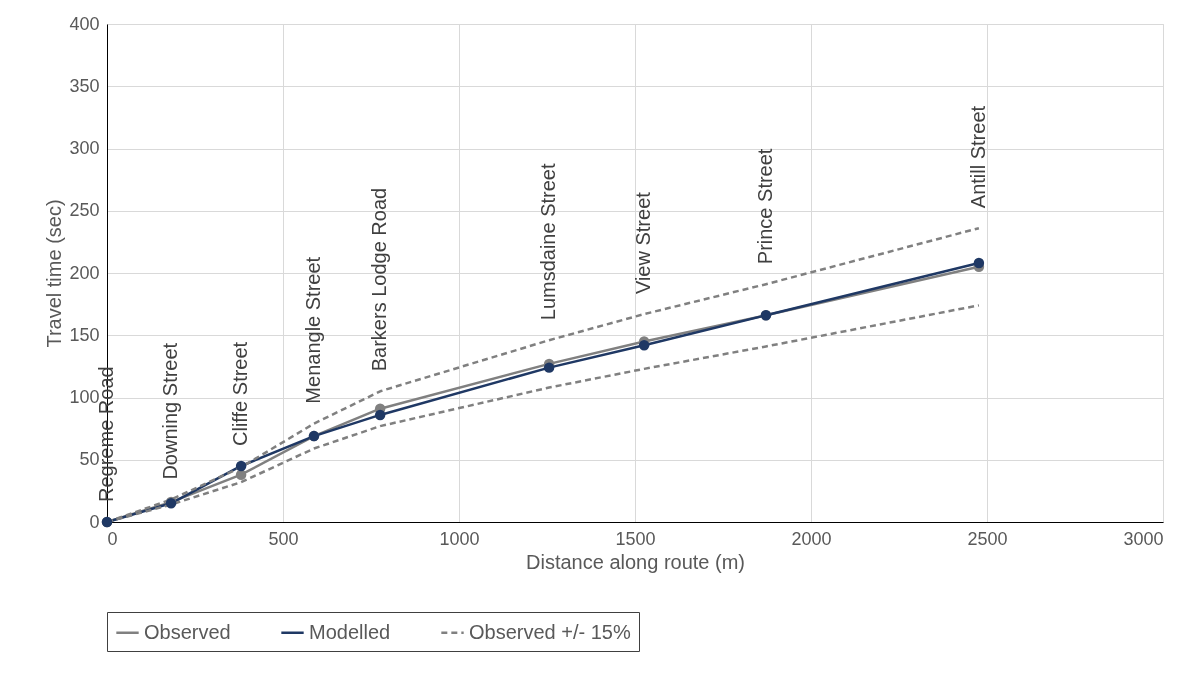 This screenshot has width=1195, height=675. Describe the element at coordinates (283, 538) in the screenshot. I see `x-tick-label: 500` at that location.